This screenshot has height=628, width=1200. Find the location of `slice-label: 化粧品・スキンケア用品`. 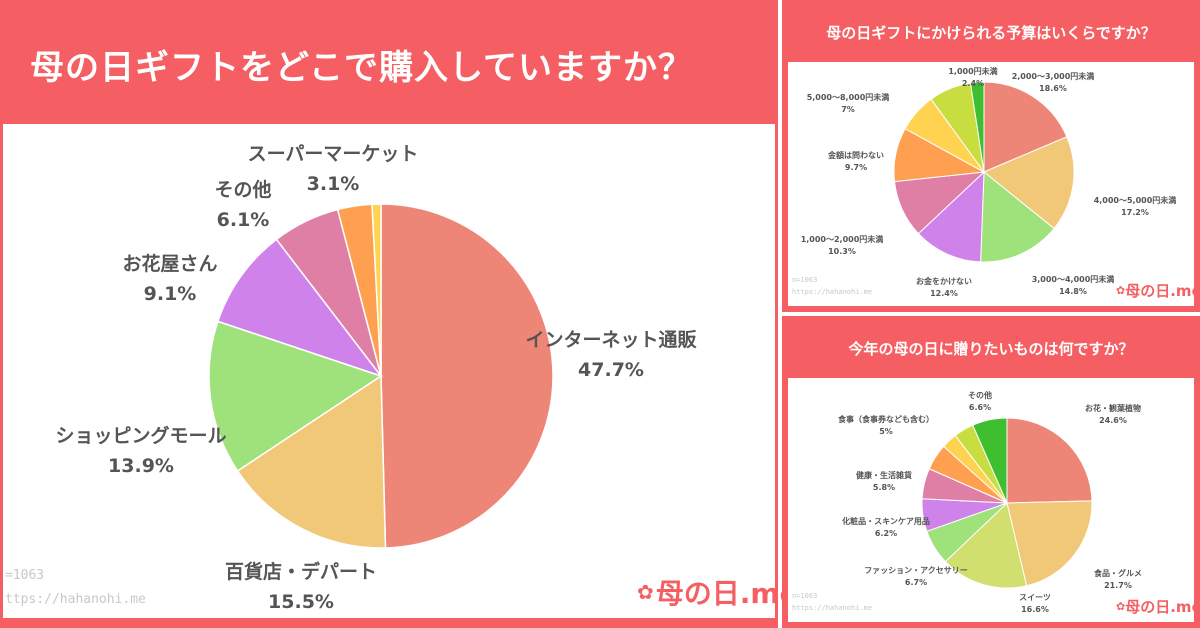

slice-label: 化粧品・スキンケア用品 is located at coordinates (886, 521).